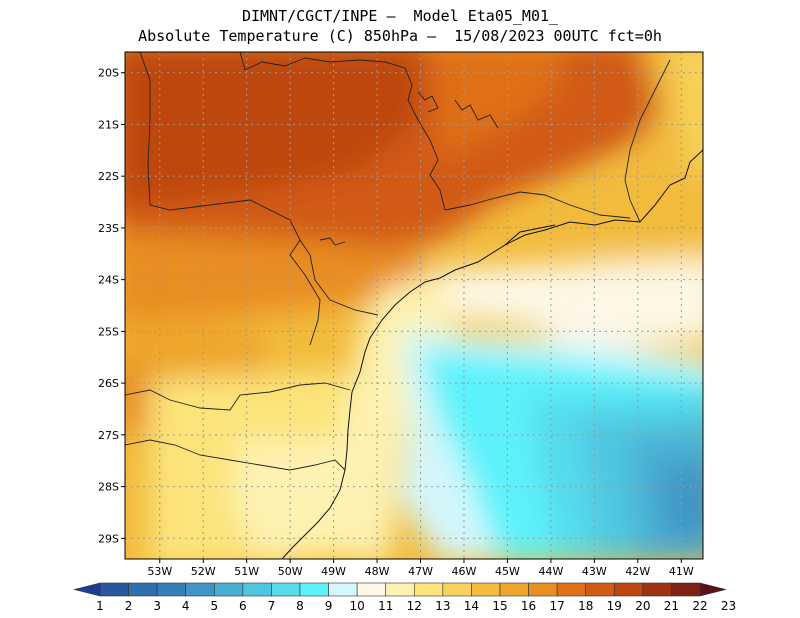 This screenshot has width=800, height=618. I want to click on colorbar-label: 2, so click(129, 606).